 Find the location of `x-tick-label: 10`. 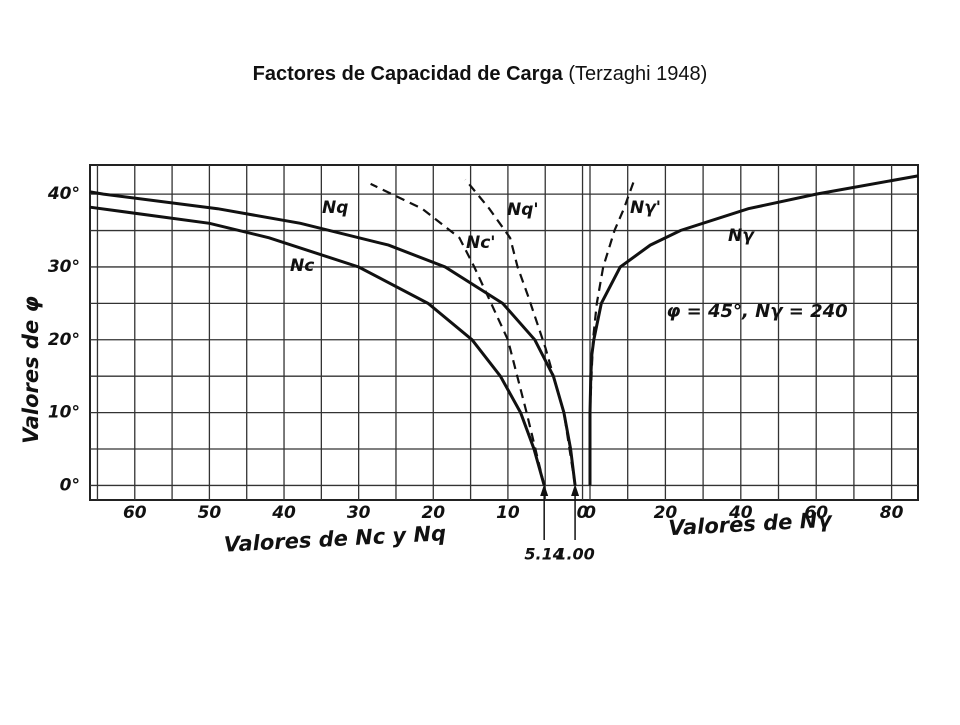

x-tick-label: 10 is located at coordinates (508, 513).